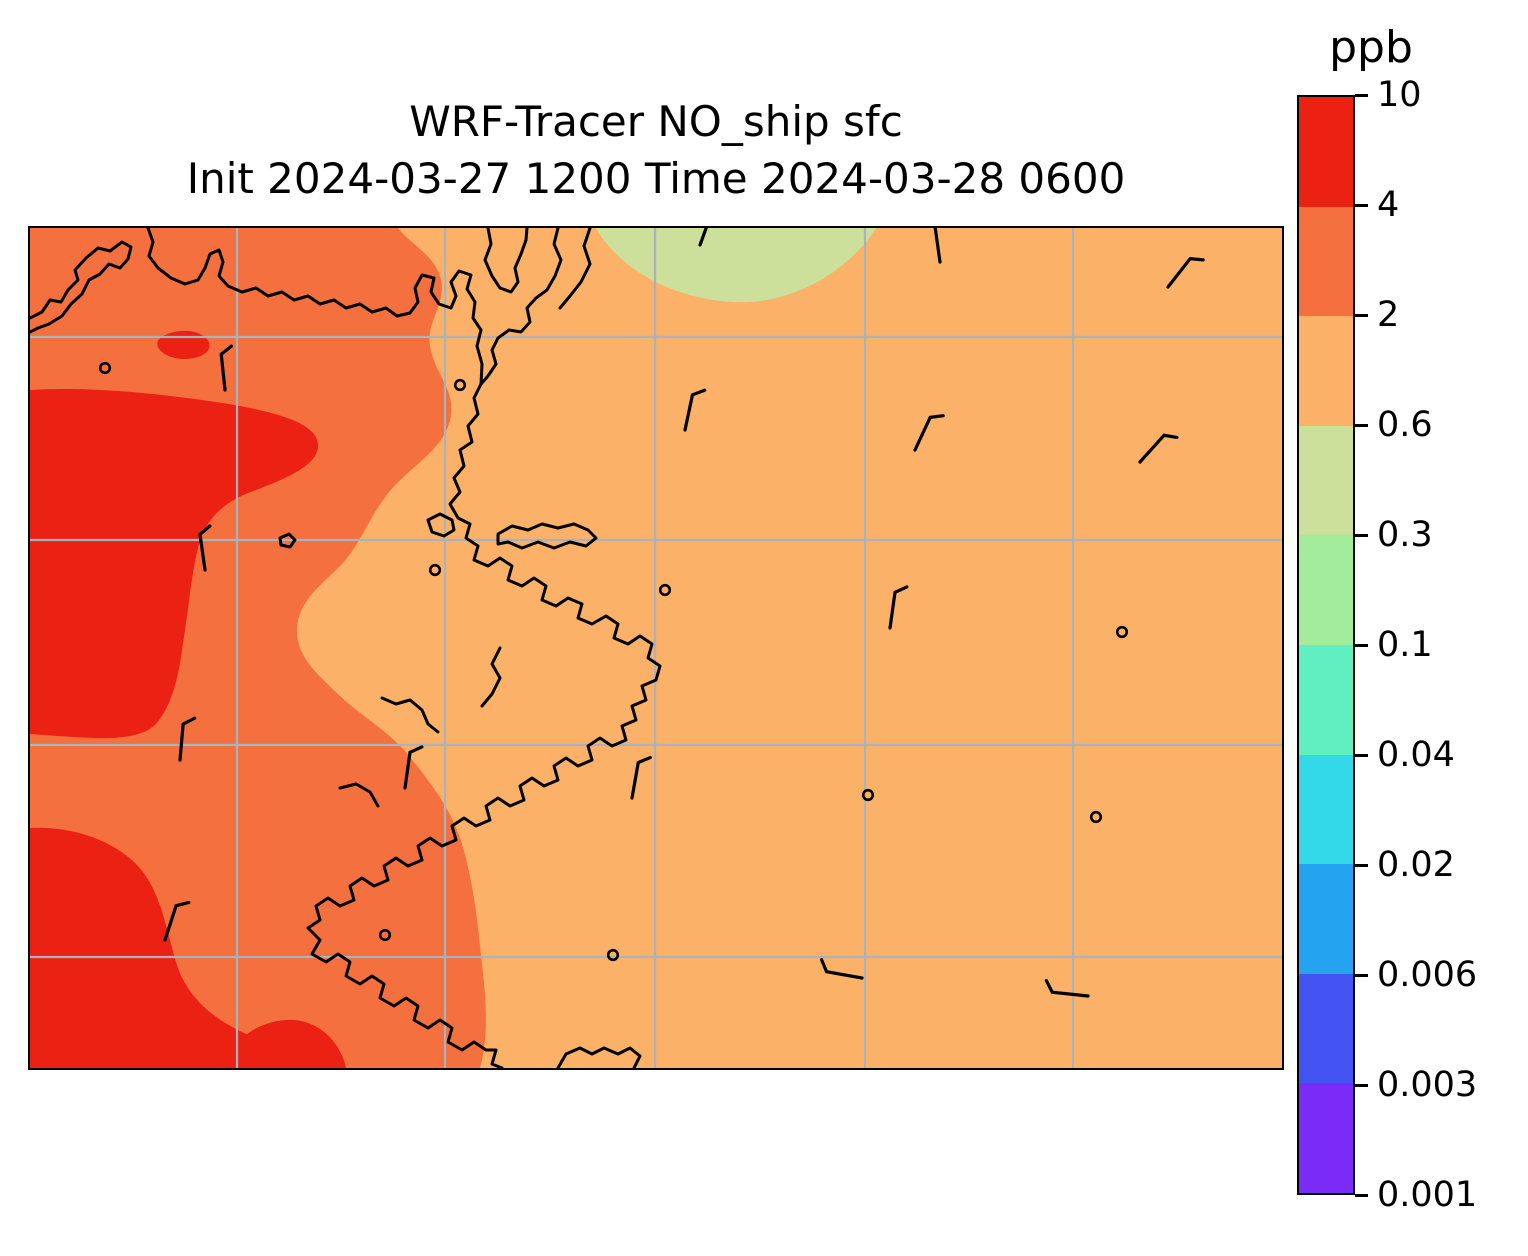  I want to click on colorbar-tick-label: 0.003, so click(1427, 1085).